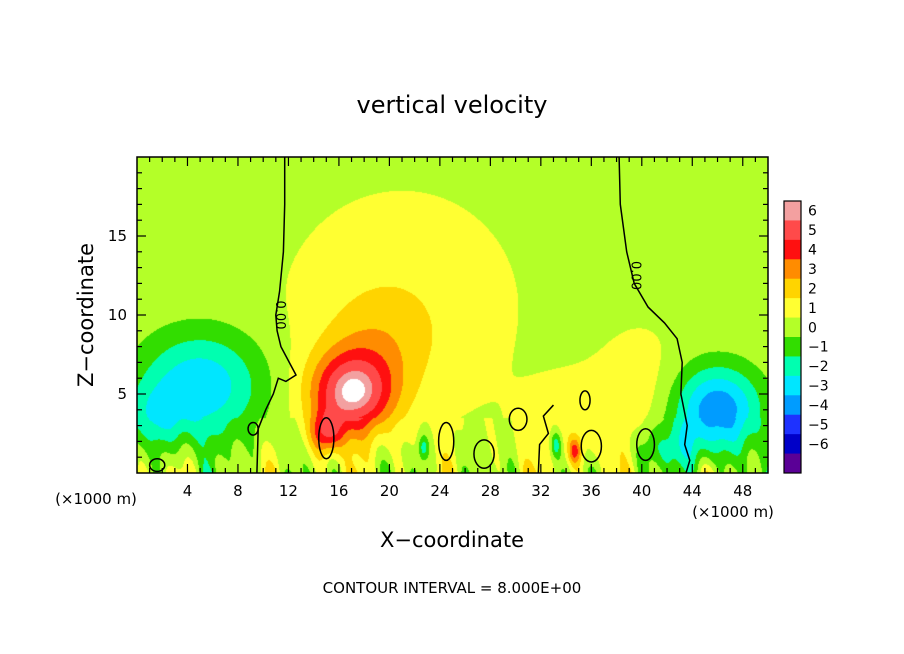 This screenshot has height=654, width=904. I want to click on colorbar-label: −1, so click(818, 348).